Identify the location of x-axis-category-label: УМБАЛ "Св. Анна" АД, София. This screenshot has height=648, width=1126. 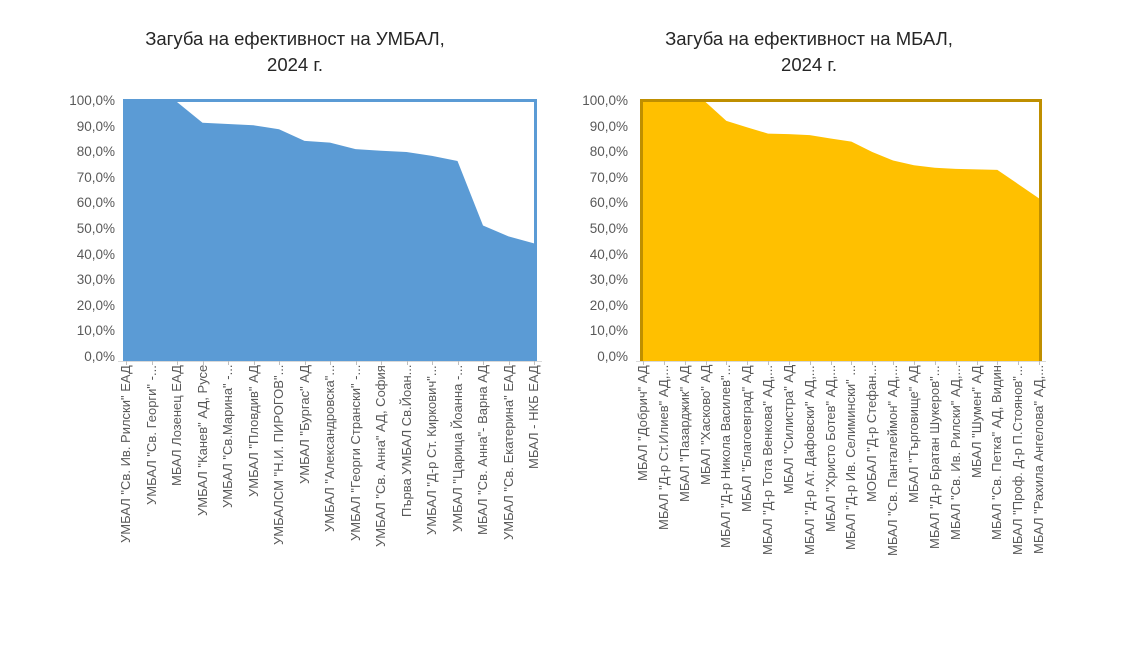
(380, 456).